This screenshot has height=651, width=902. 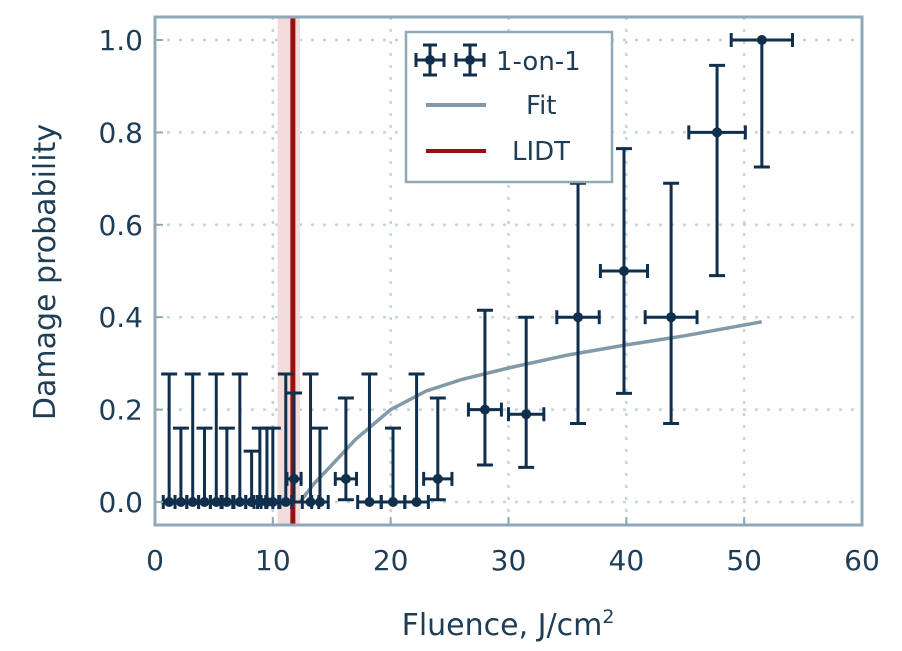 I want to click on x-tick-label: 40, so click(x=627, y=560).